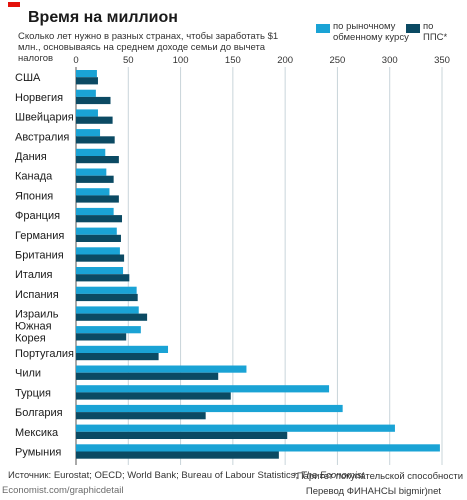 This screenshot has height=500, width=467. Describe the element at coordinates (42, 137) in the screenshot. I see `category-label: Австралия` at that location.